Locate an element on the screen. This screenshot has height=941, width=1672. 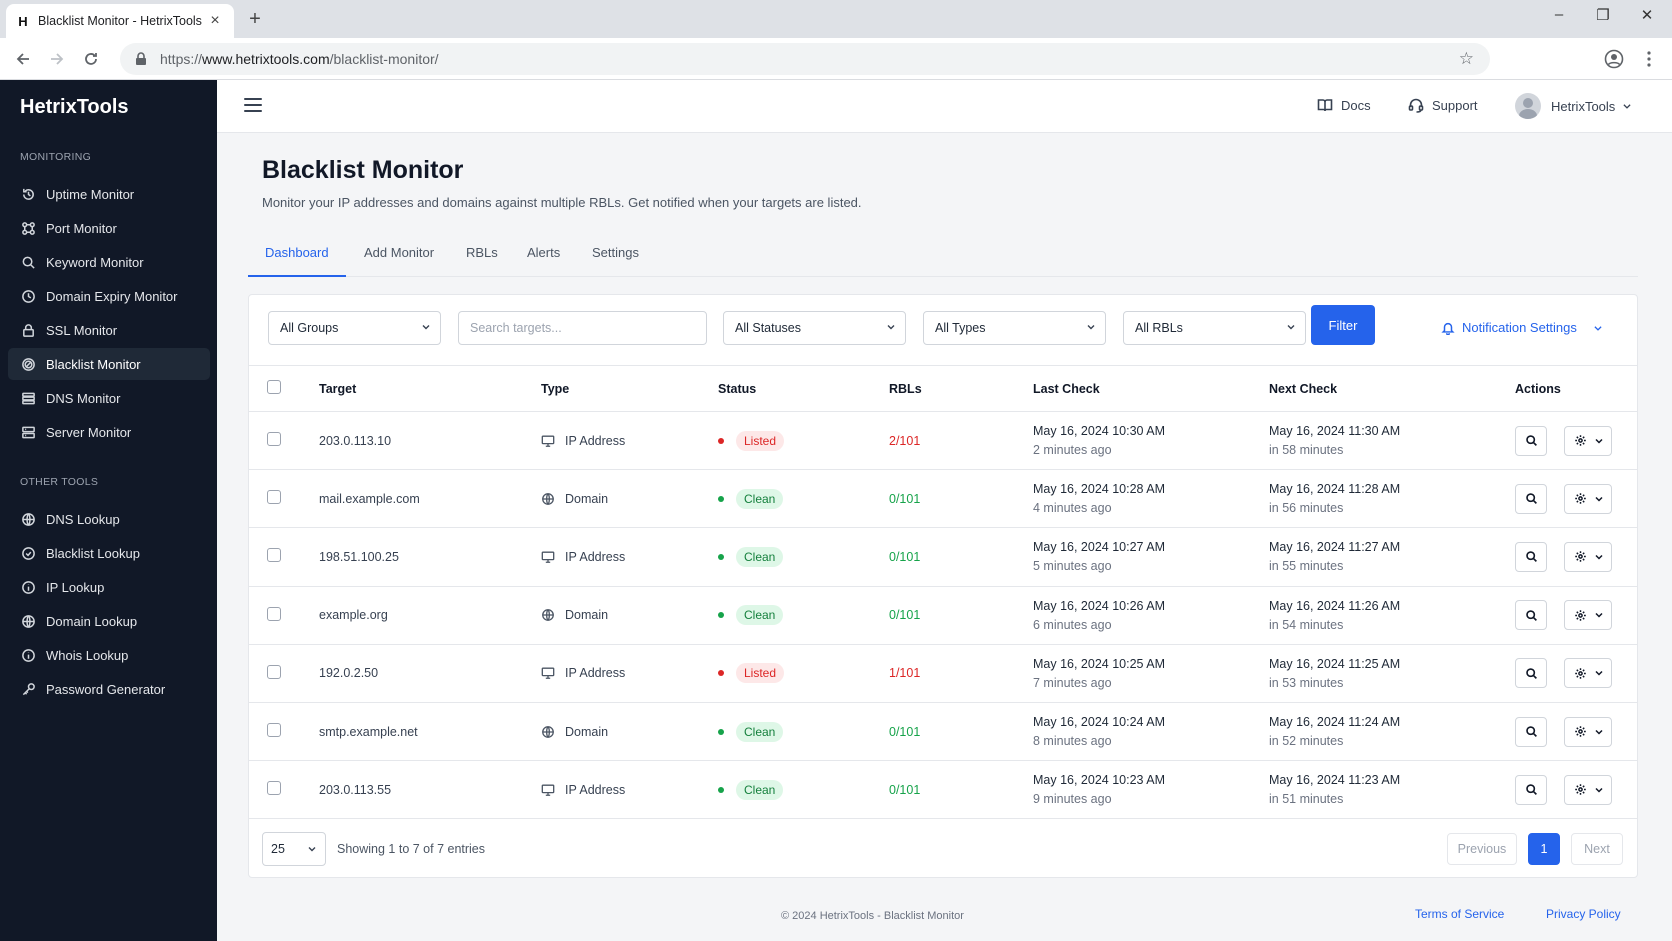
types-select: All Types is located at coordinates (1014, 328).